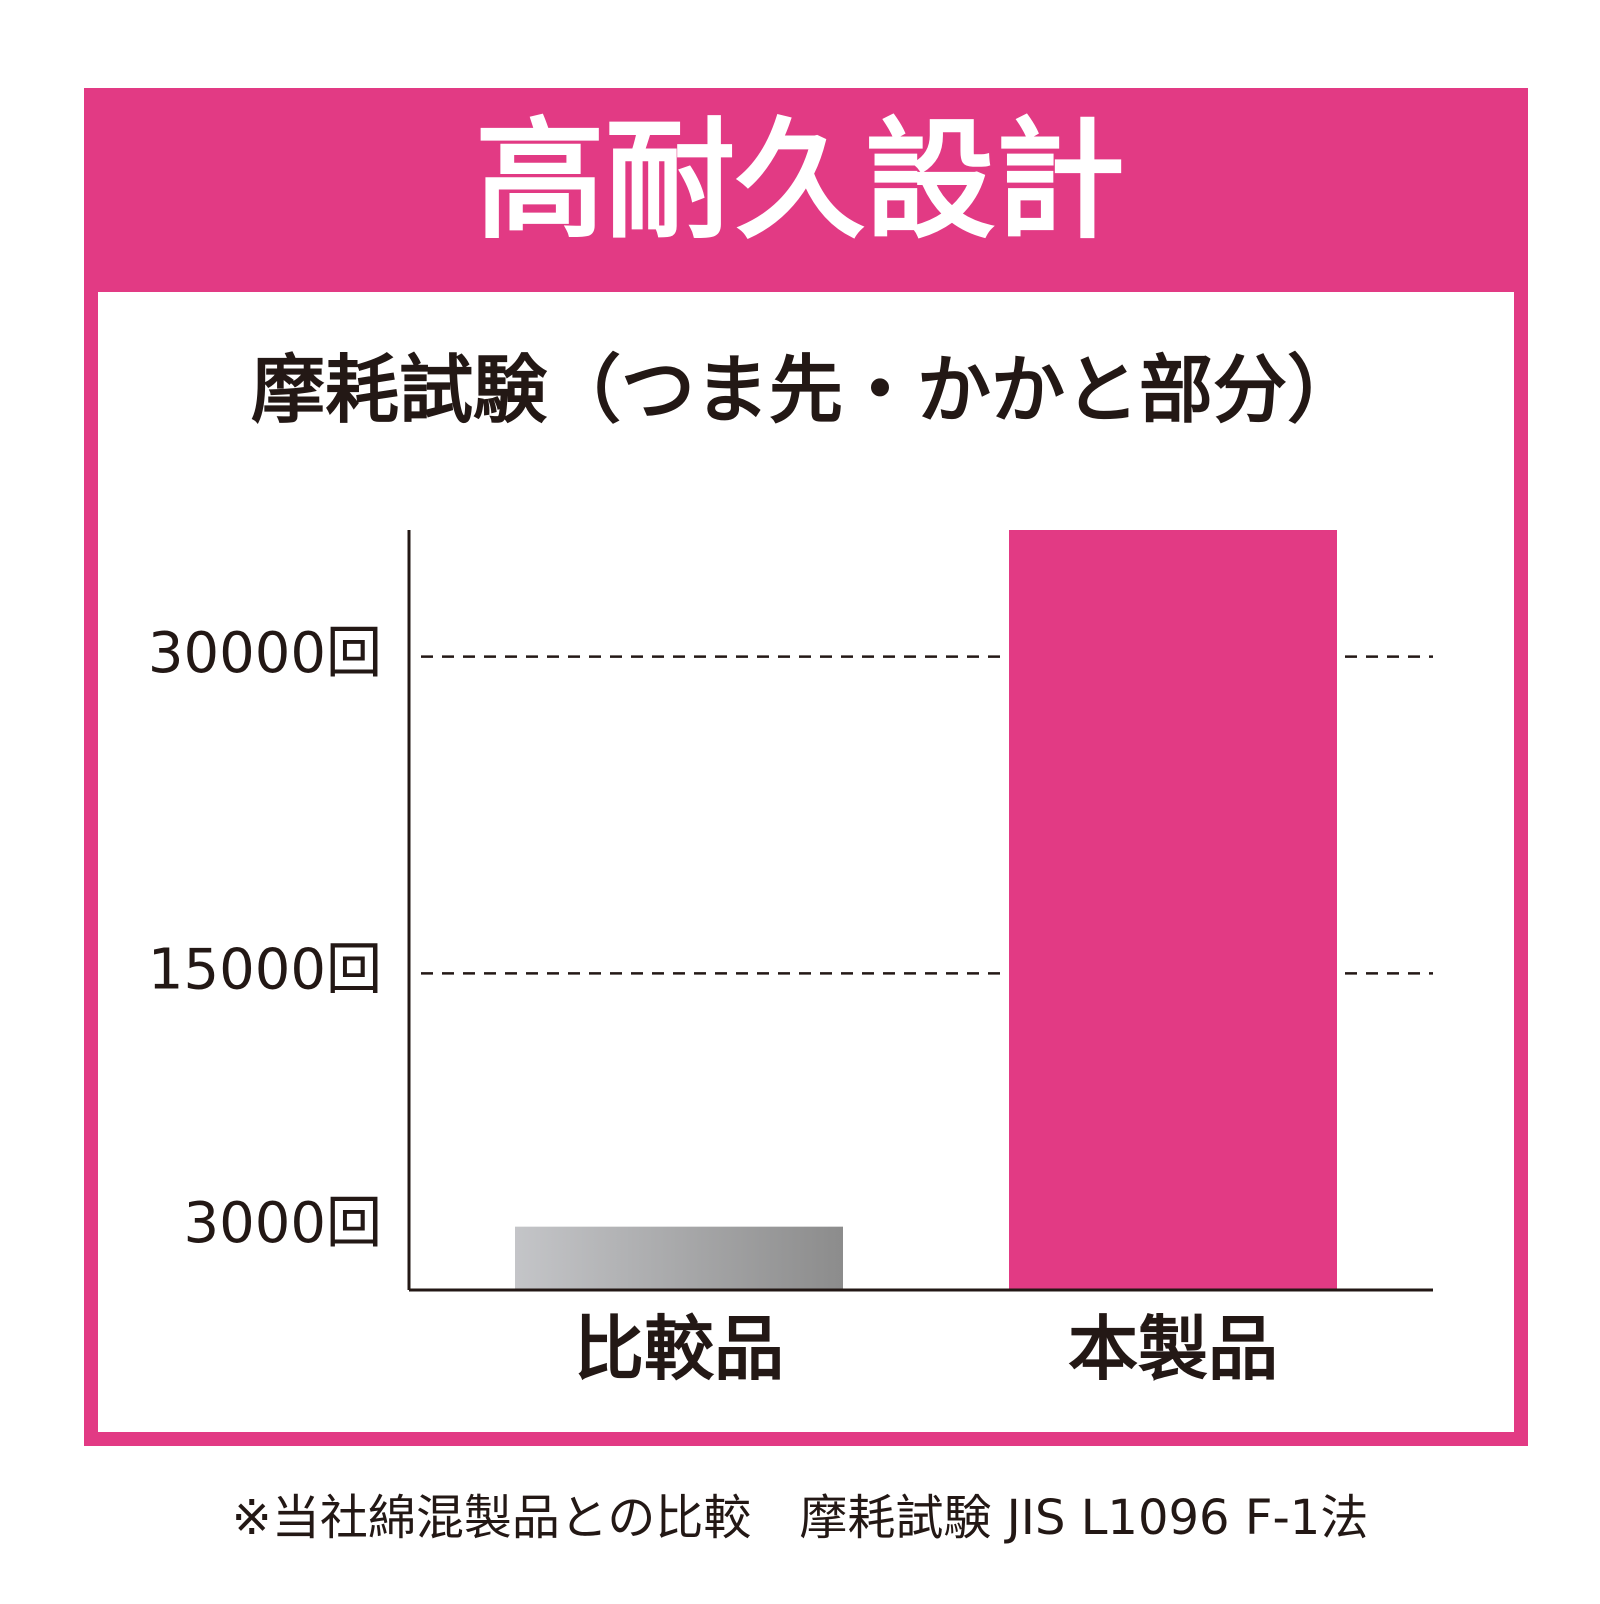 Image resolution: width=1600 pixels, height=1604 pixels. What do you see at coordinates (806, 391) in the screenshot?
I see `chart-subtitle: 摩耗試験（つま先・かかと部分）` at bounding box center [806, 391].